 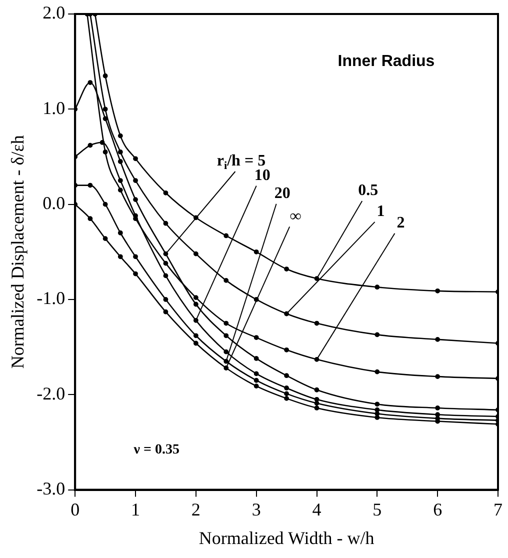 I want to click on x-tick-label: 4, so click(x=317, y=509).